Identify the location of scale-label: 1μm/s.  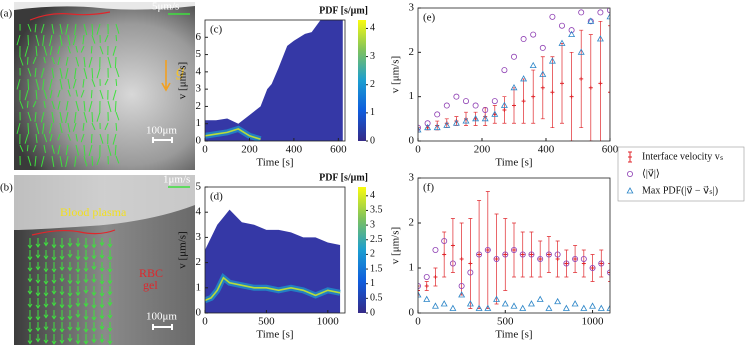
(176, 180).